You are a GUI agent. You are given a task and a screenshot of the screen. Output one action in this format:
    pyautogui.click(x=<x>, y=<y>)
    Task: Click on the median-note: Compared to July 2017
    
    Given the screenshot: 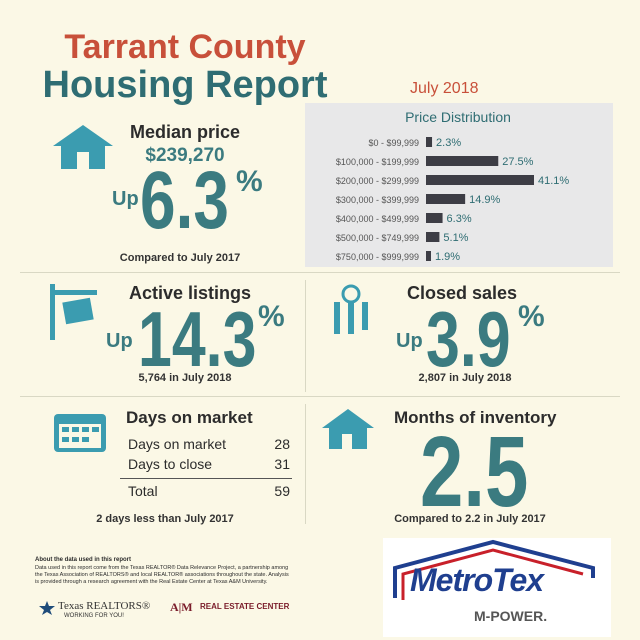 What is the action you would take?
    pyautogui.click(x=180, y=258)
    